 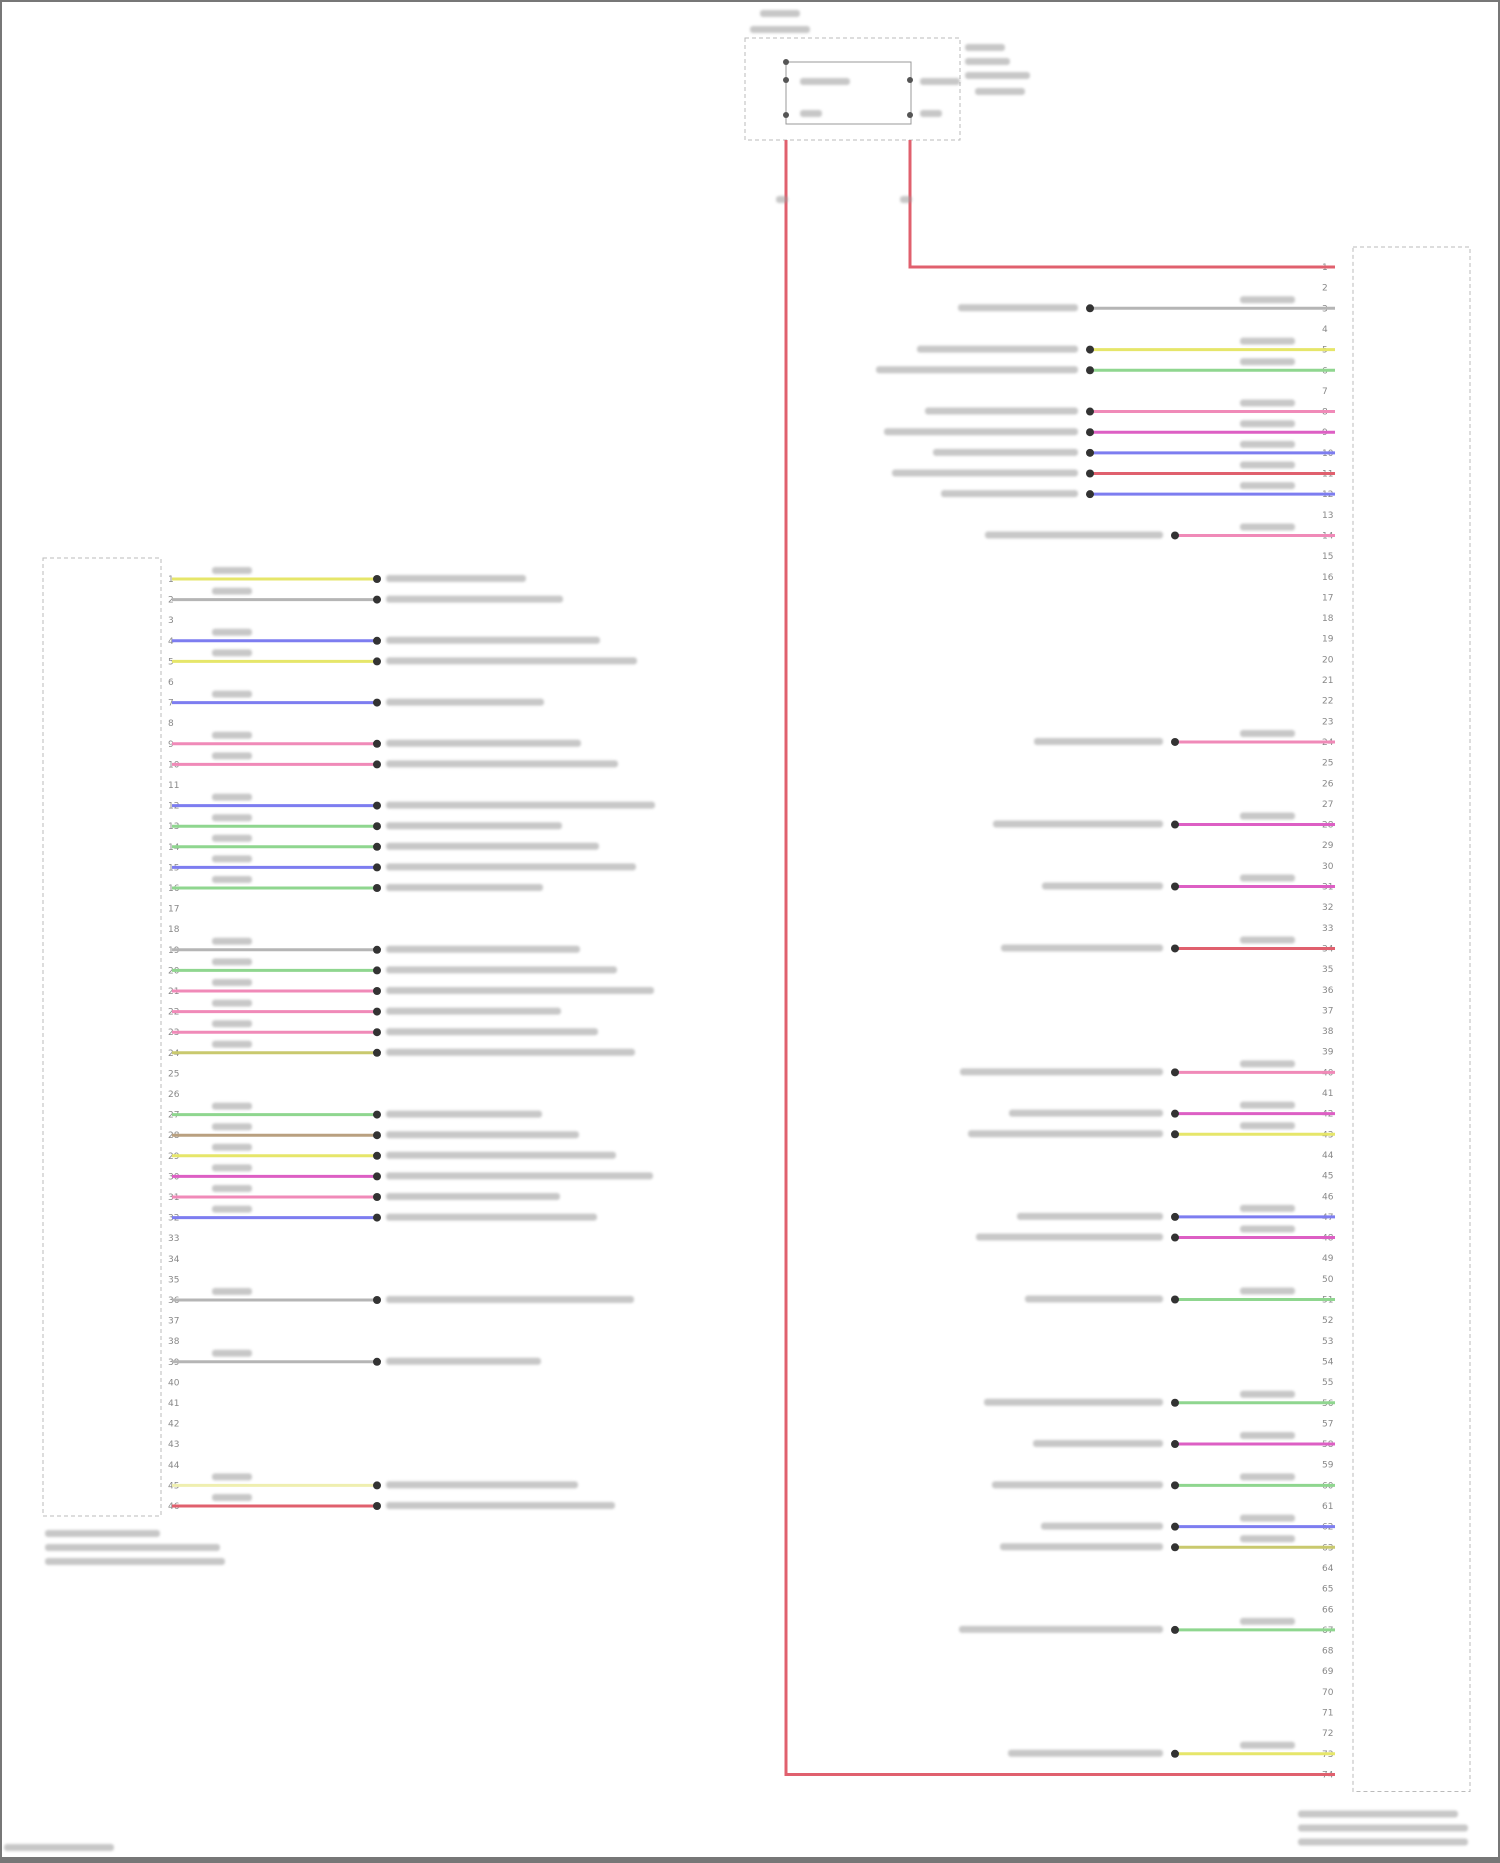 I want to click on pin-number: 35, so click(x=173, y=1280).